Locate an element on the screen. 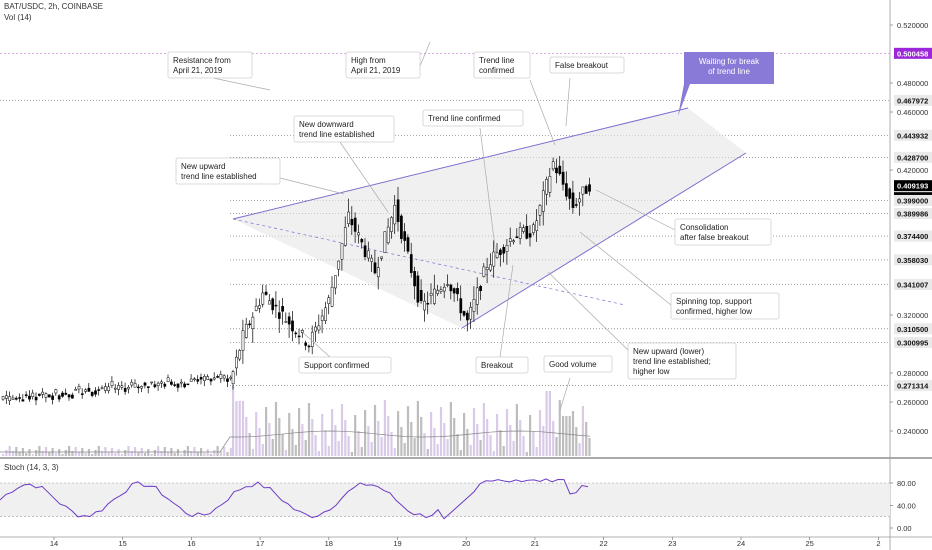 Image resolution: width=932 pixels, height=550 pixels. price-label-text: 0.500458 is located at coordinates (912, 53).